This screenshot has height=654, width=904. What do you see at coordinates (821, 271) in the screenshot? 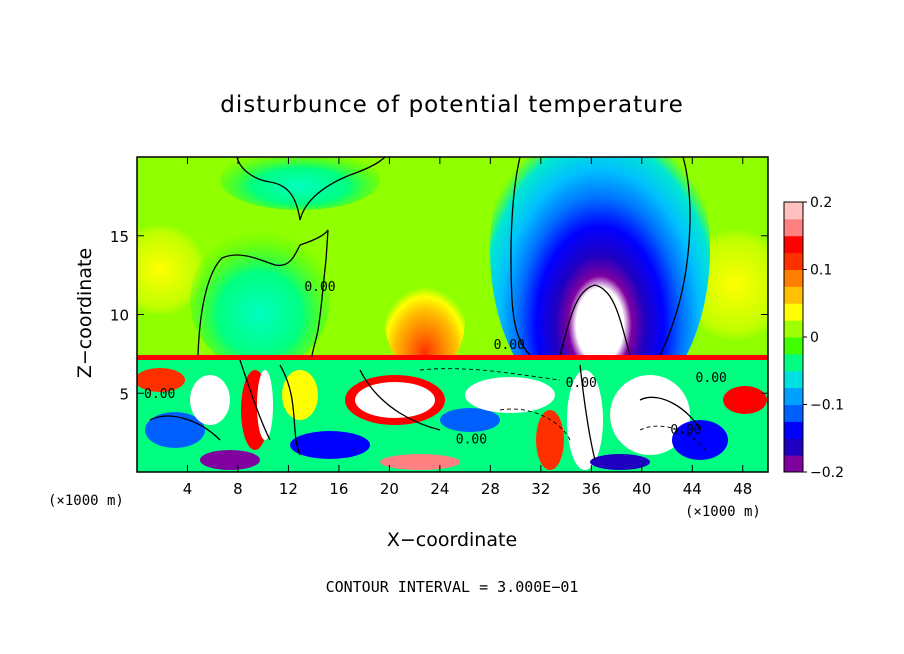
I see `colorbar-tick-label: 0.1` at bounding box center [821, 271].